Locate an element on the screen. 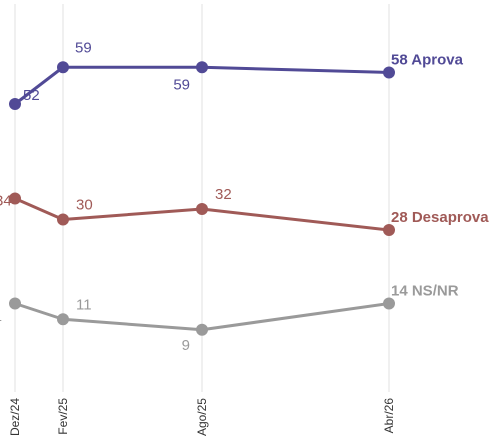 This screenshot has width=493, height=444. x-axis-ticks: Dez/24 Fev/25 Ago/25 Abr/26 is located at coordinates (202, 417).